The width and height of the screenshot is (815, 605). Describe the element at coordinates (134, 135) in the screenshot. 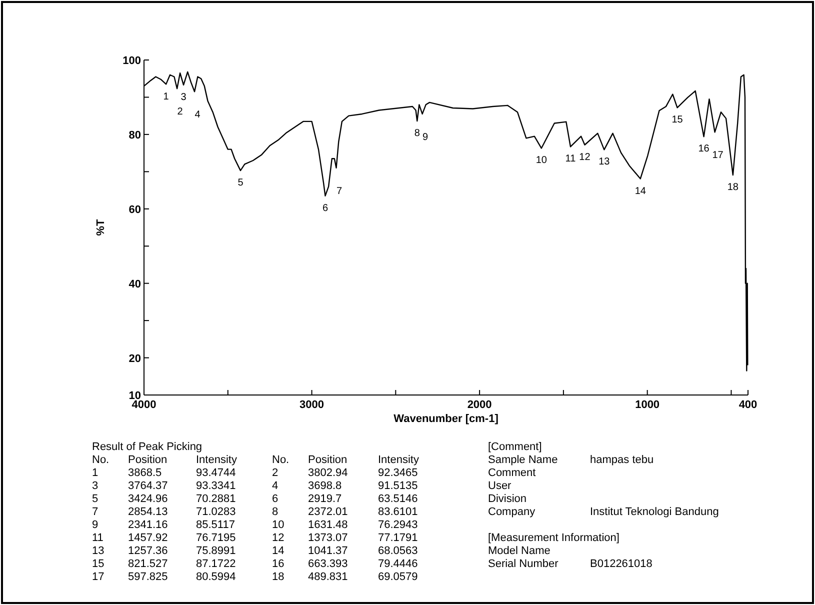

I see `y-tick-label: 80` at that location.